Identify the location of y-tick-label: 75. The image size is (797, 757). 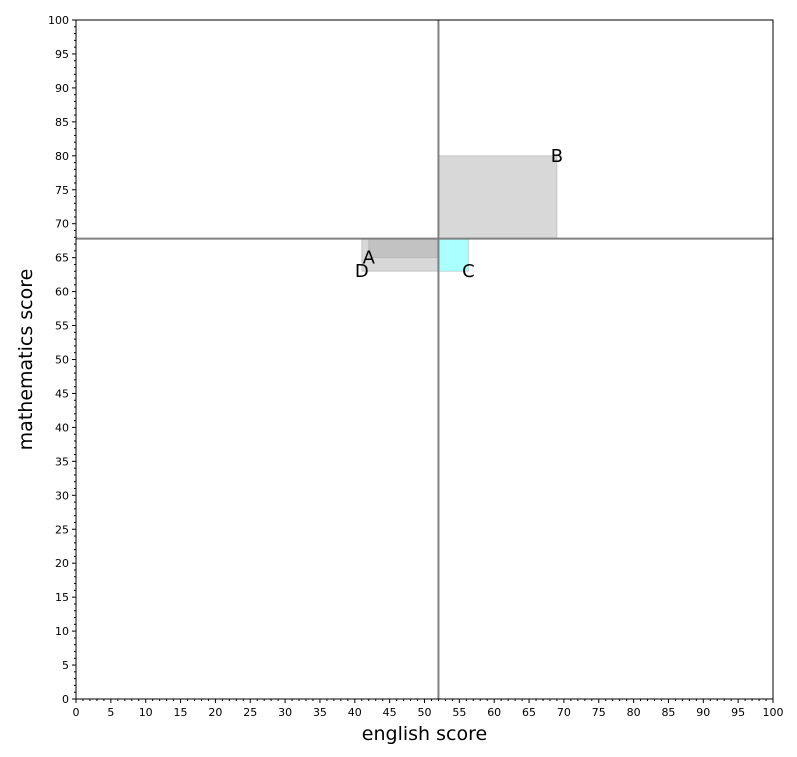
(62, 190).